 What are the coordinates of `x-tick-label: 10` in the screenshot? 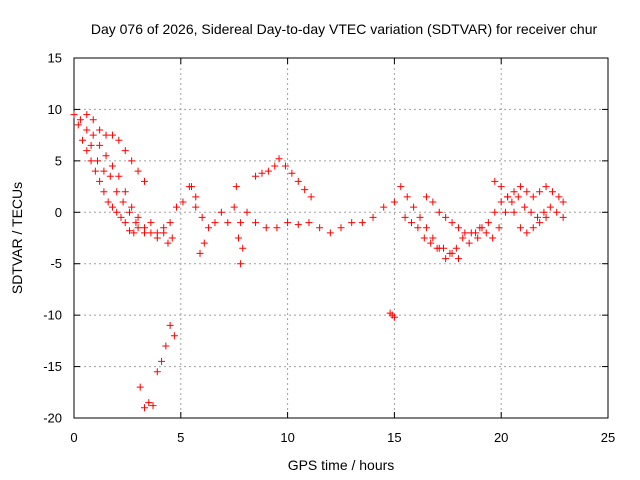 It's located at (287, 437).